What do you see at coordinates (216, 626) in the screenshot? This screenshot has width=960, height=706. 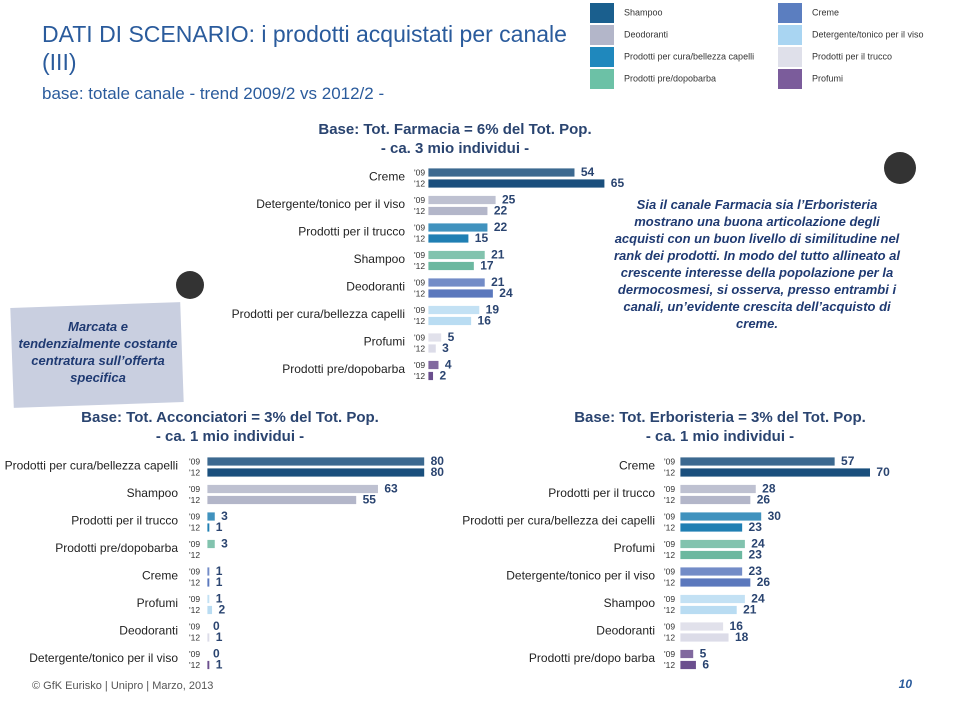 I see `value-label: 0` at bounding box center [216, 626].